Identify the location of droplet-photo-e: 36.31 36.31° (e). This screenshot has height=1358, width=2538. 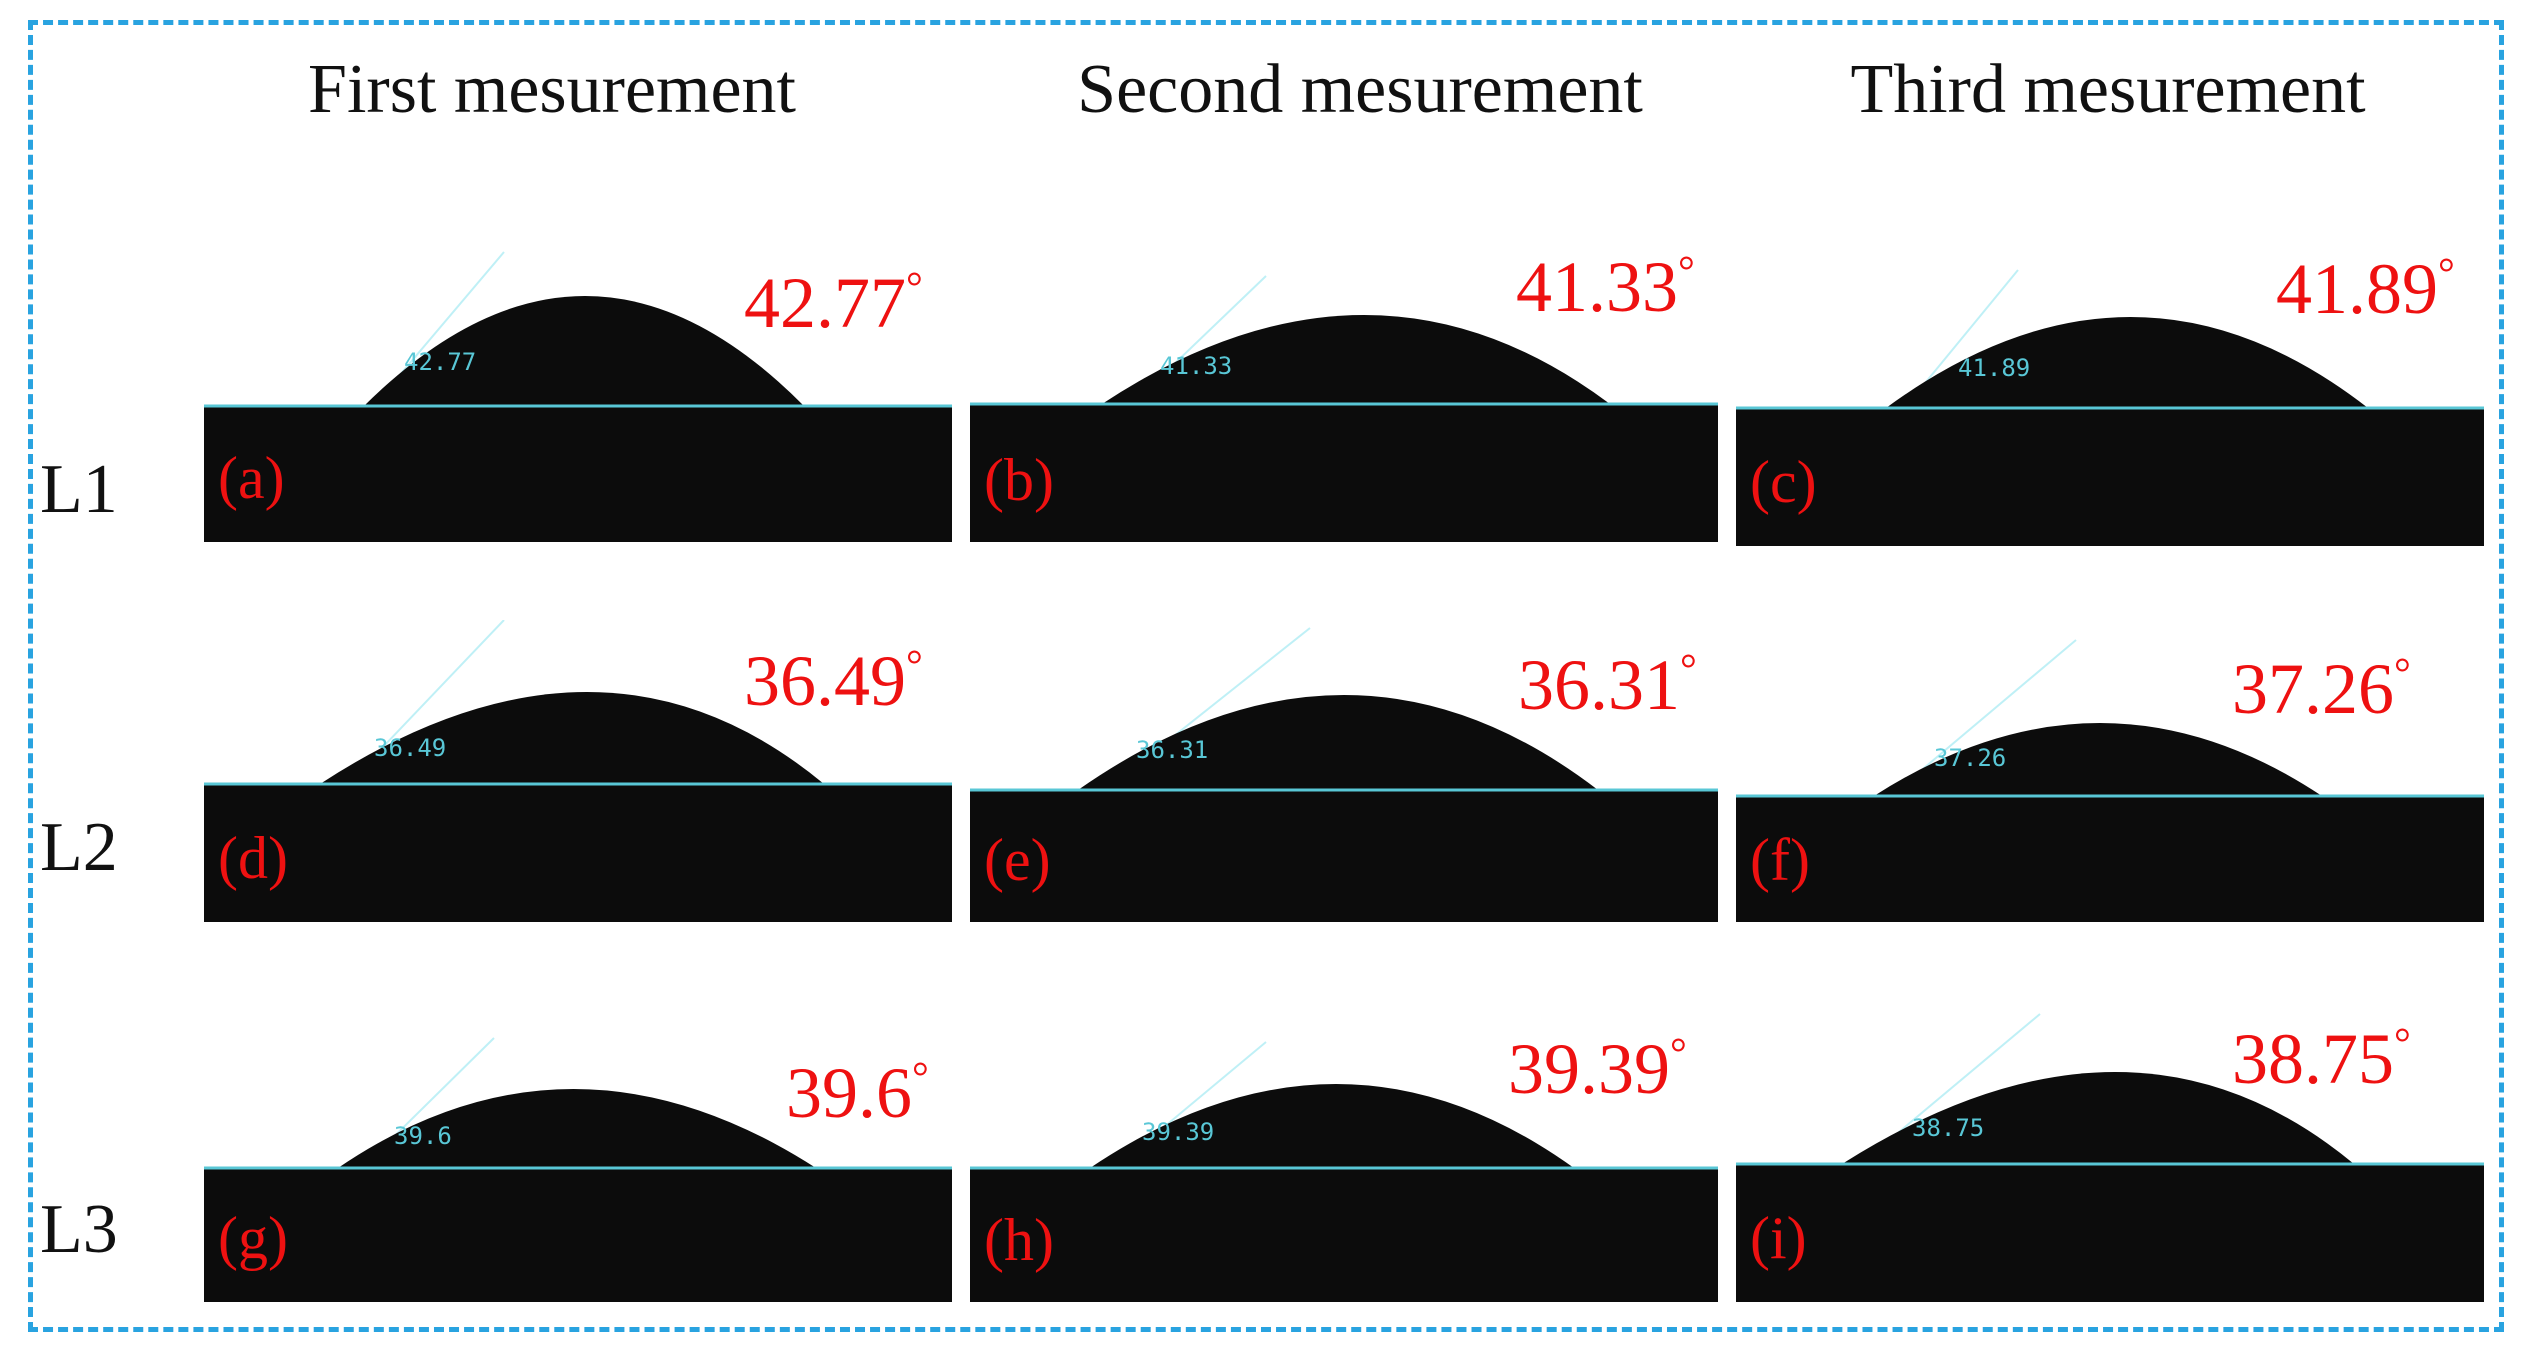
(1344, 771).